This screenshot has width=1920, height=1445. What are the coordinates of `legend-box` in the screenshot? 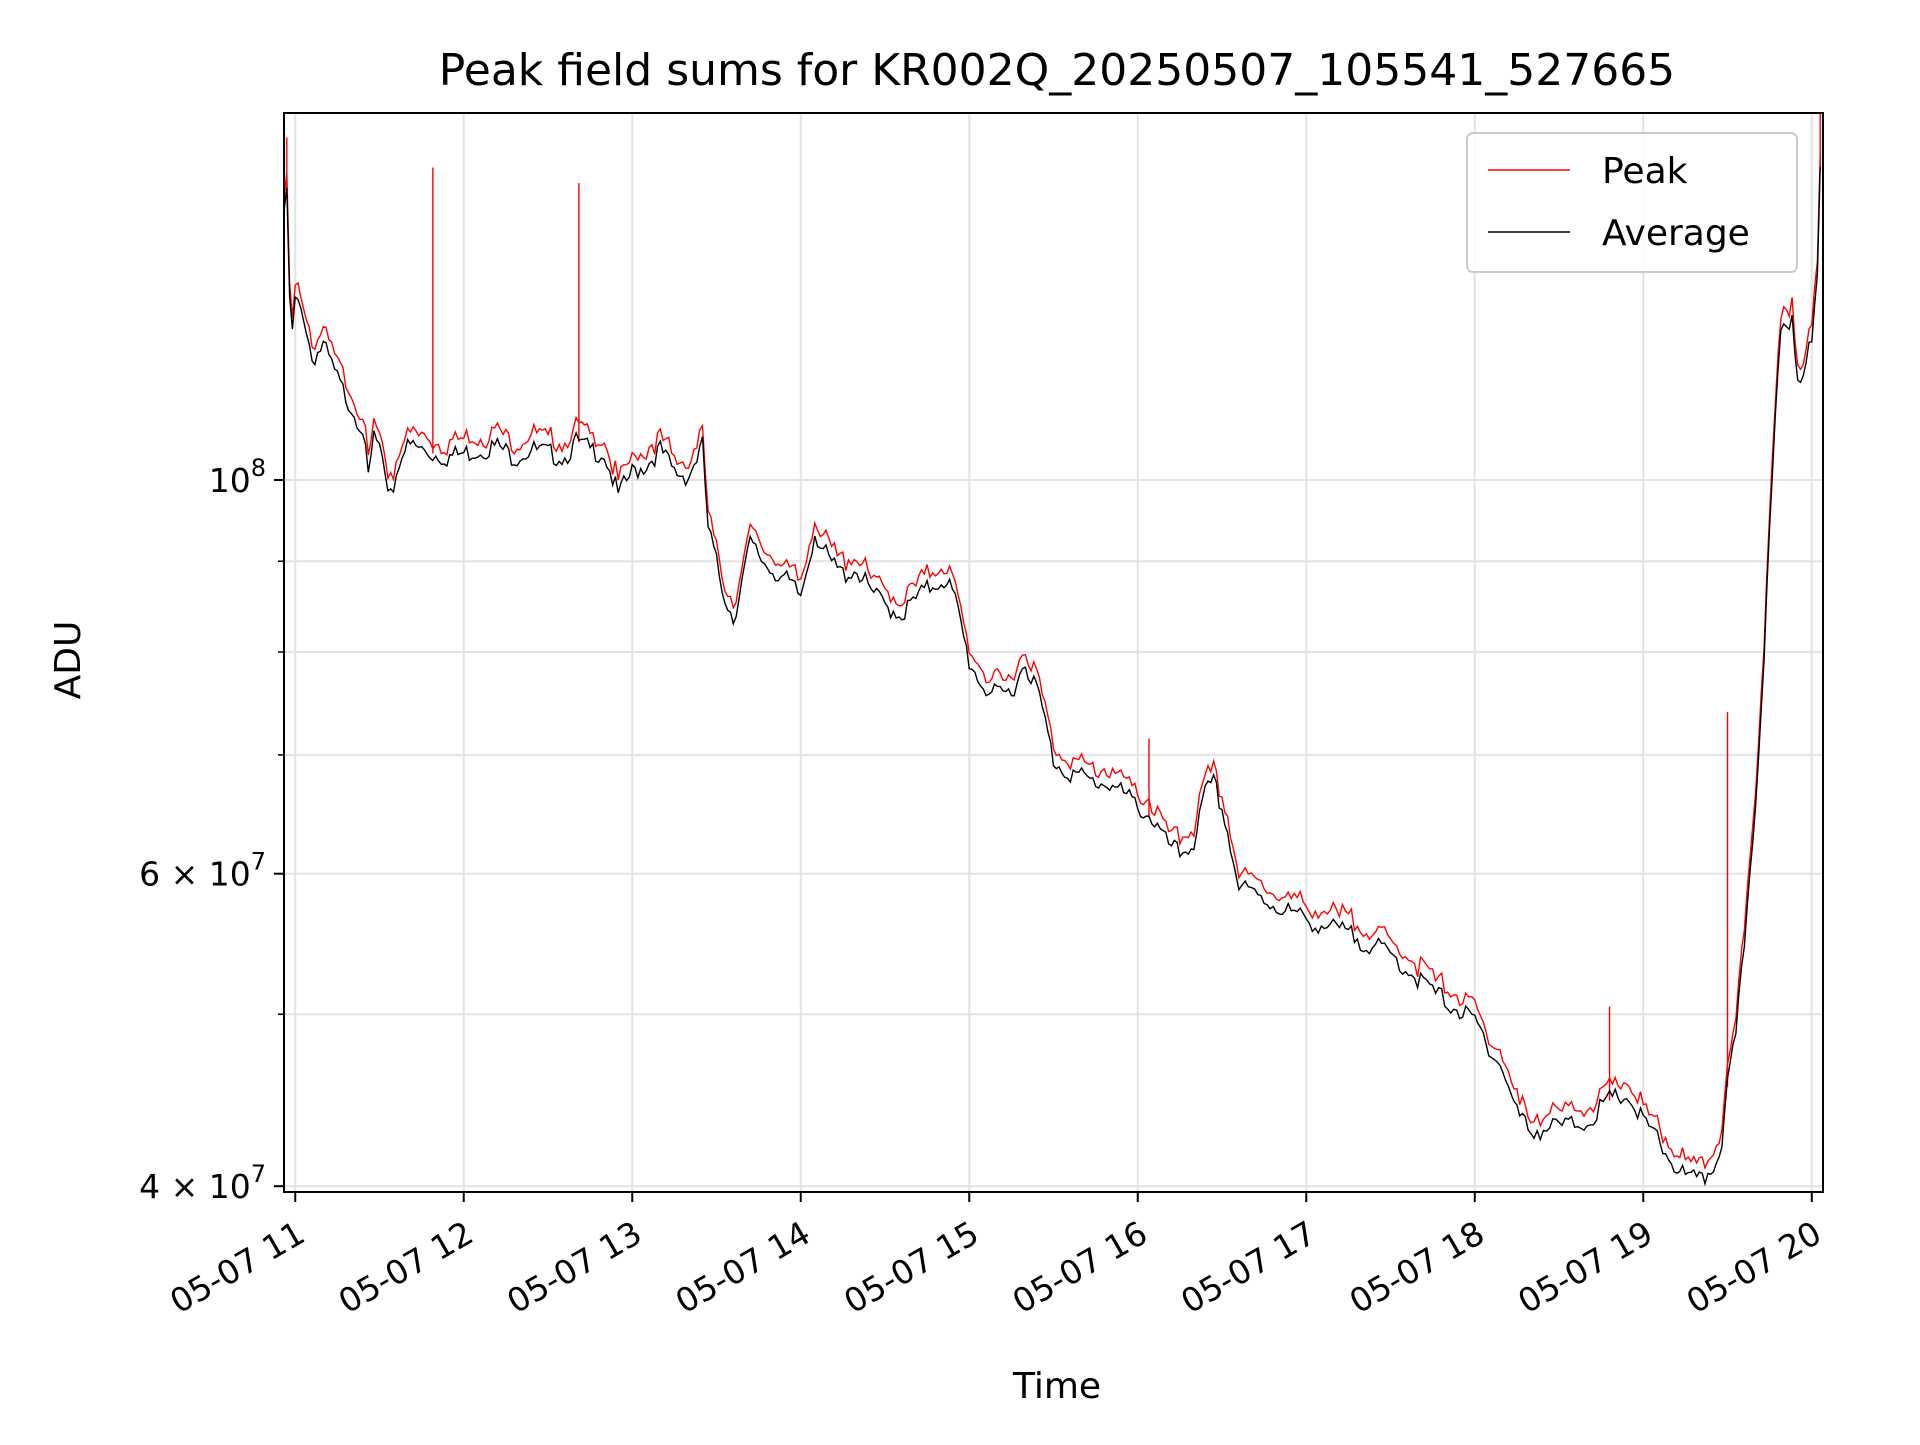 It's located at (1632, 202).